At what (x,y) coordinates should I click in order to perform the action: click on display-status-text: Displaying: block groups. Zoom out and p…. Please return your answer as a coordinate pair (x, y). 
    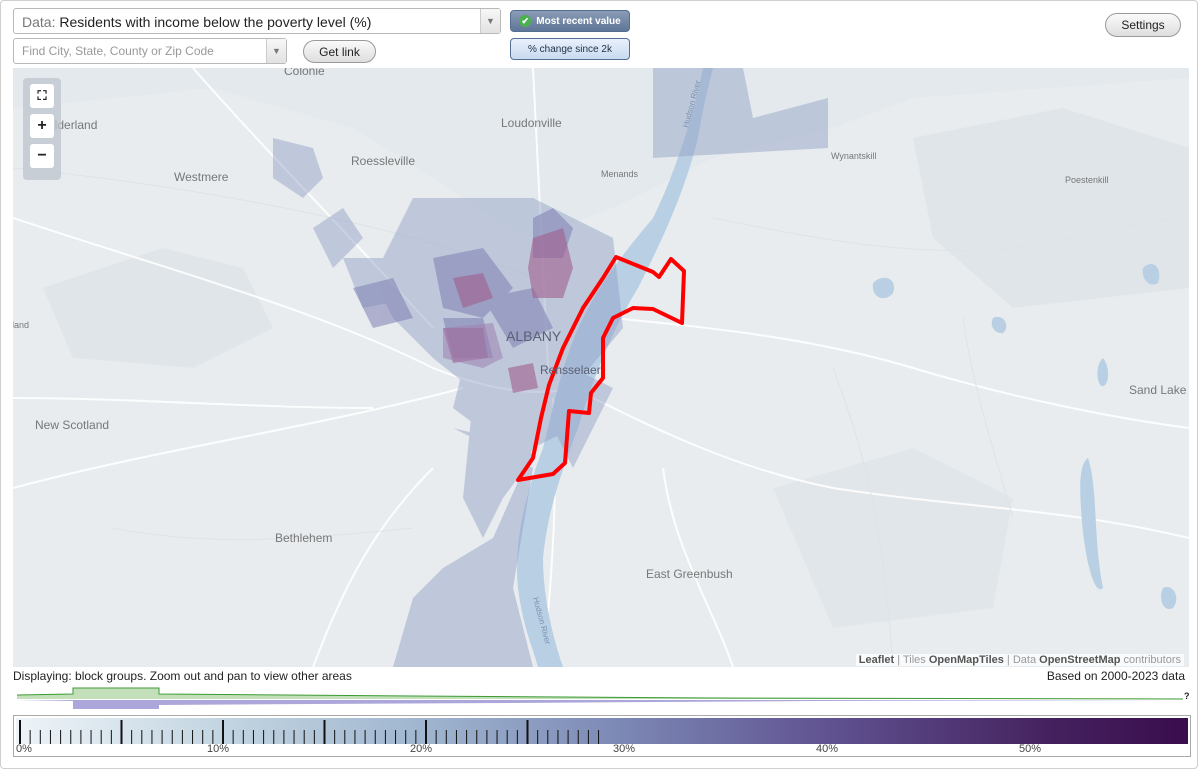
    Looking at the image, I should click on (182, 676).